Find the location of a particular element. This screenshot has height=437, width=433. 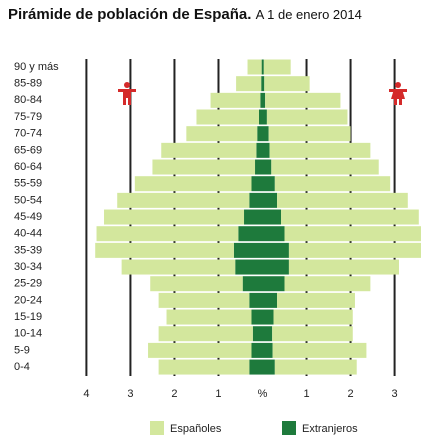

y-tick-label: 15-19 is located at coordinates (28, 317).